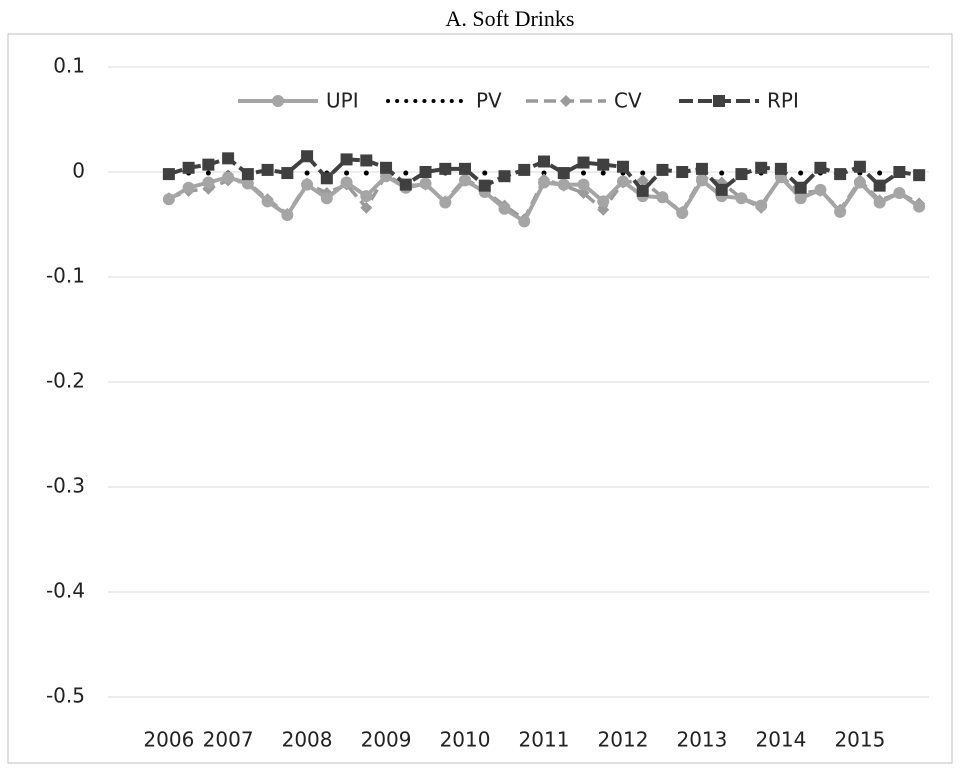  I want to click on x-tick-label: 2011, so click(544, 740).